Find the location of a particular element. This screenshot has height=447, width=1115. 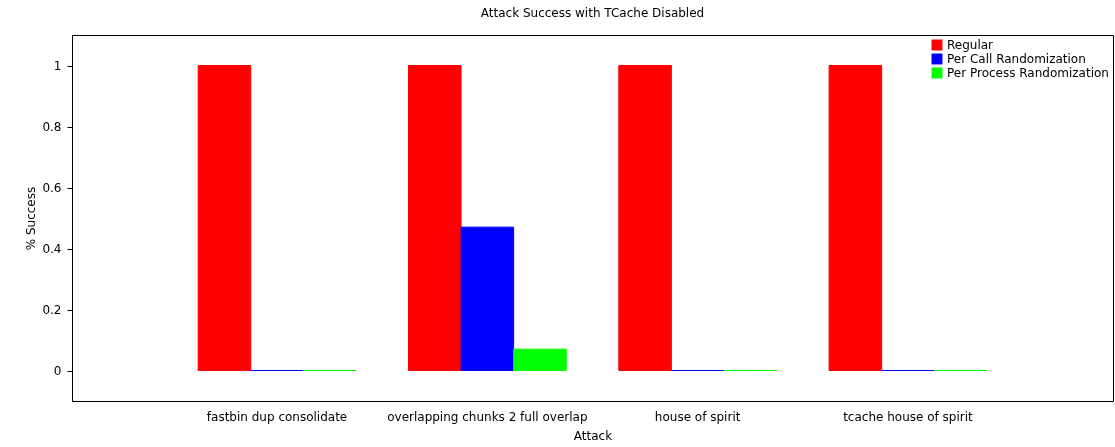

x-axis-title: Attack is located at coordinates (593, 435).